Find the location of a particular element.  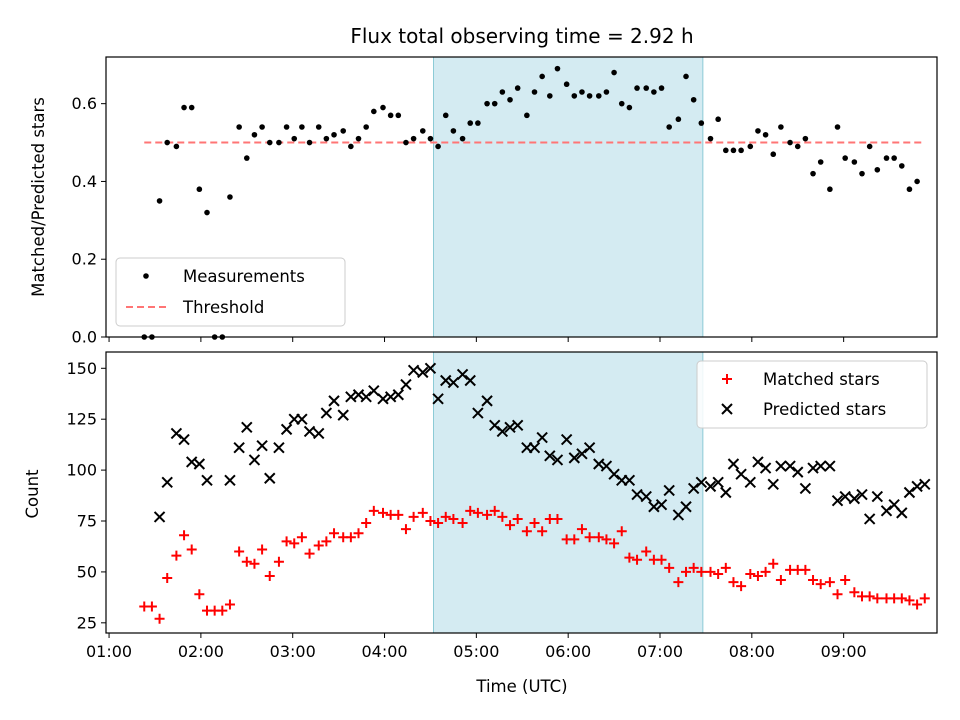

top-legend: Measurements Threshold is located at coordinates (230, 292).